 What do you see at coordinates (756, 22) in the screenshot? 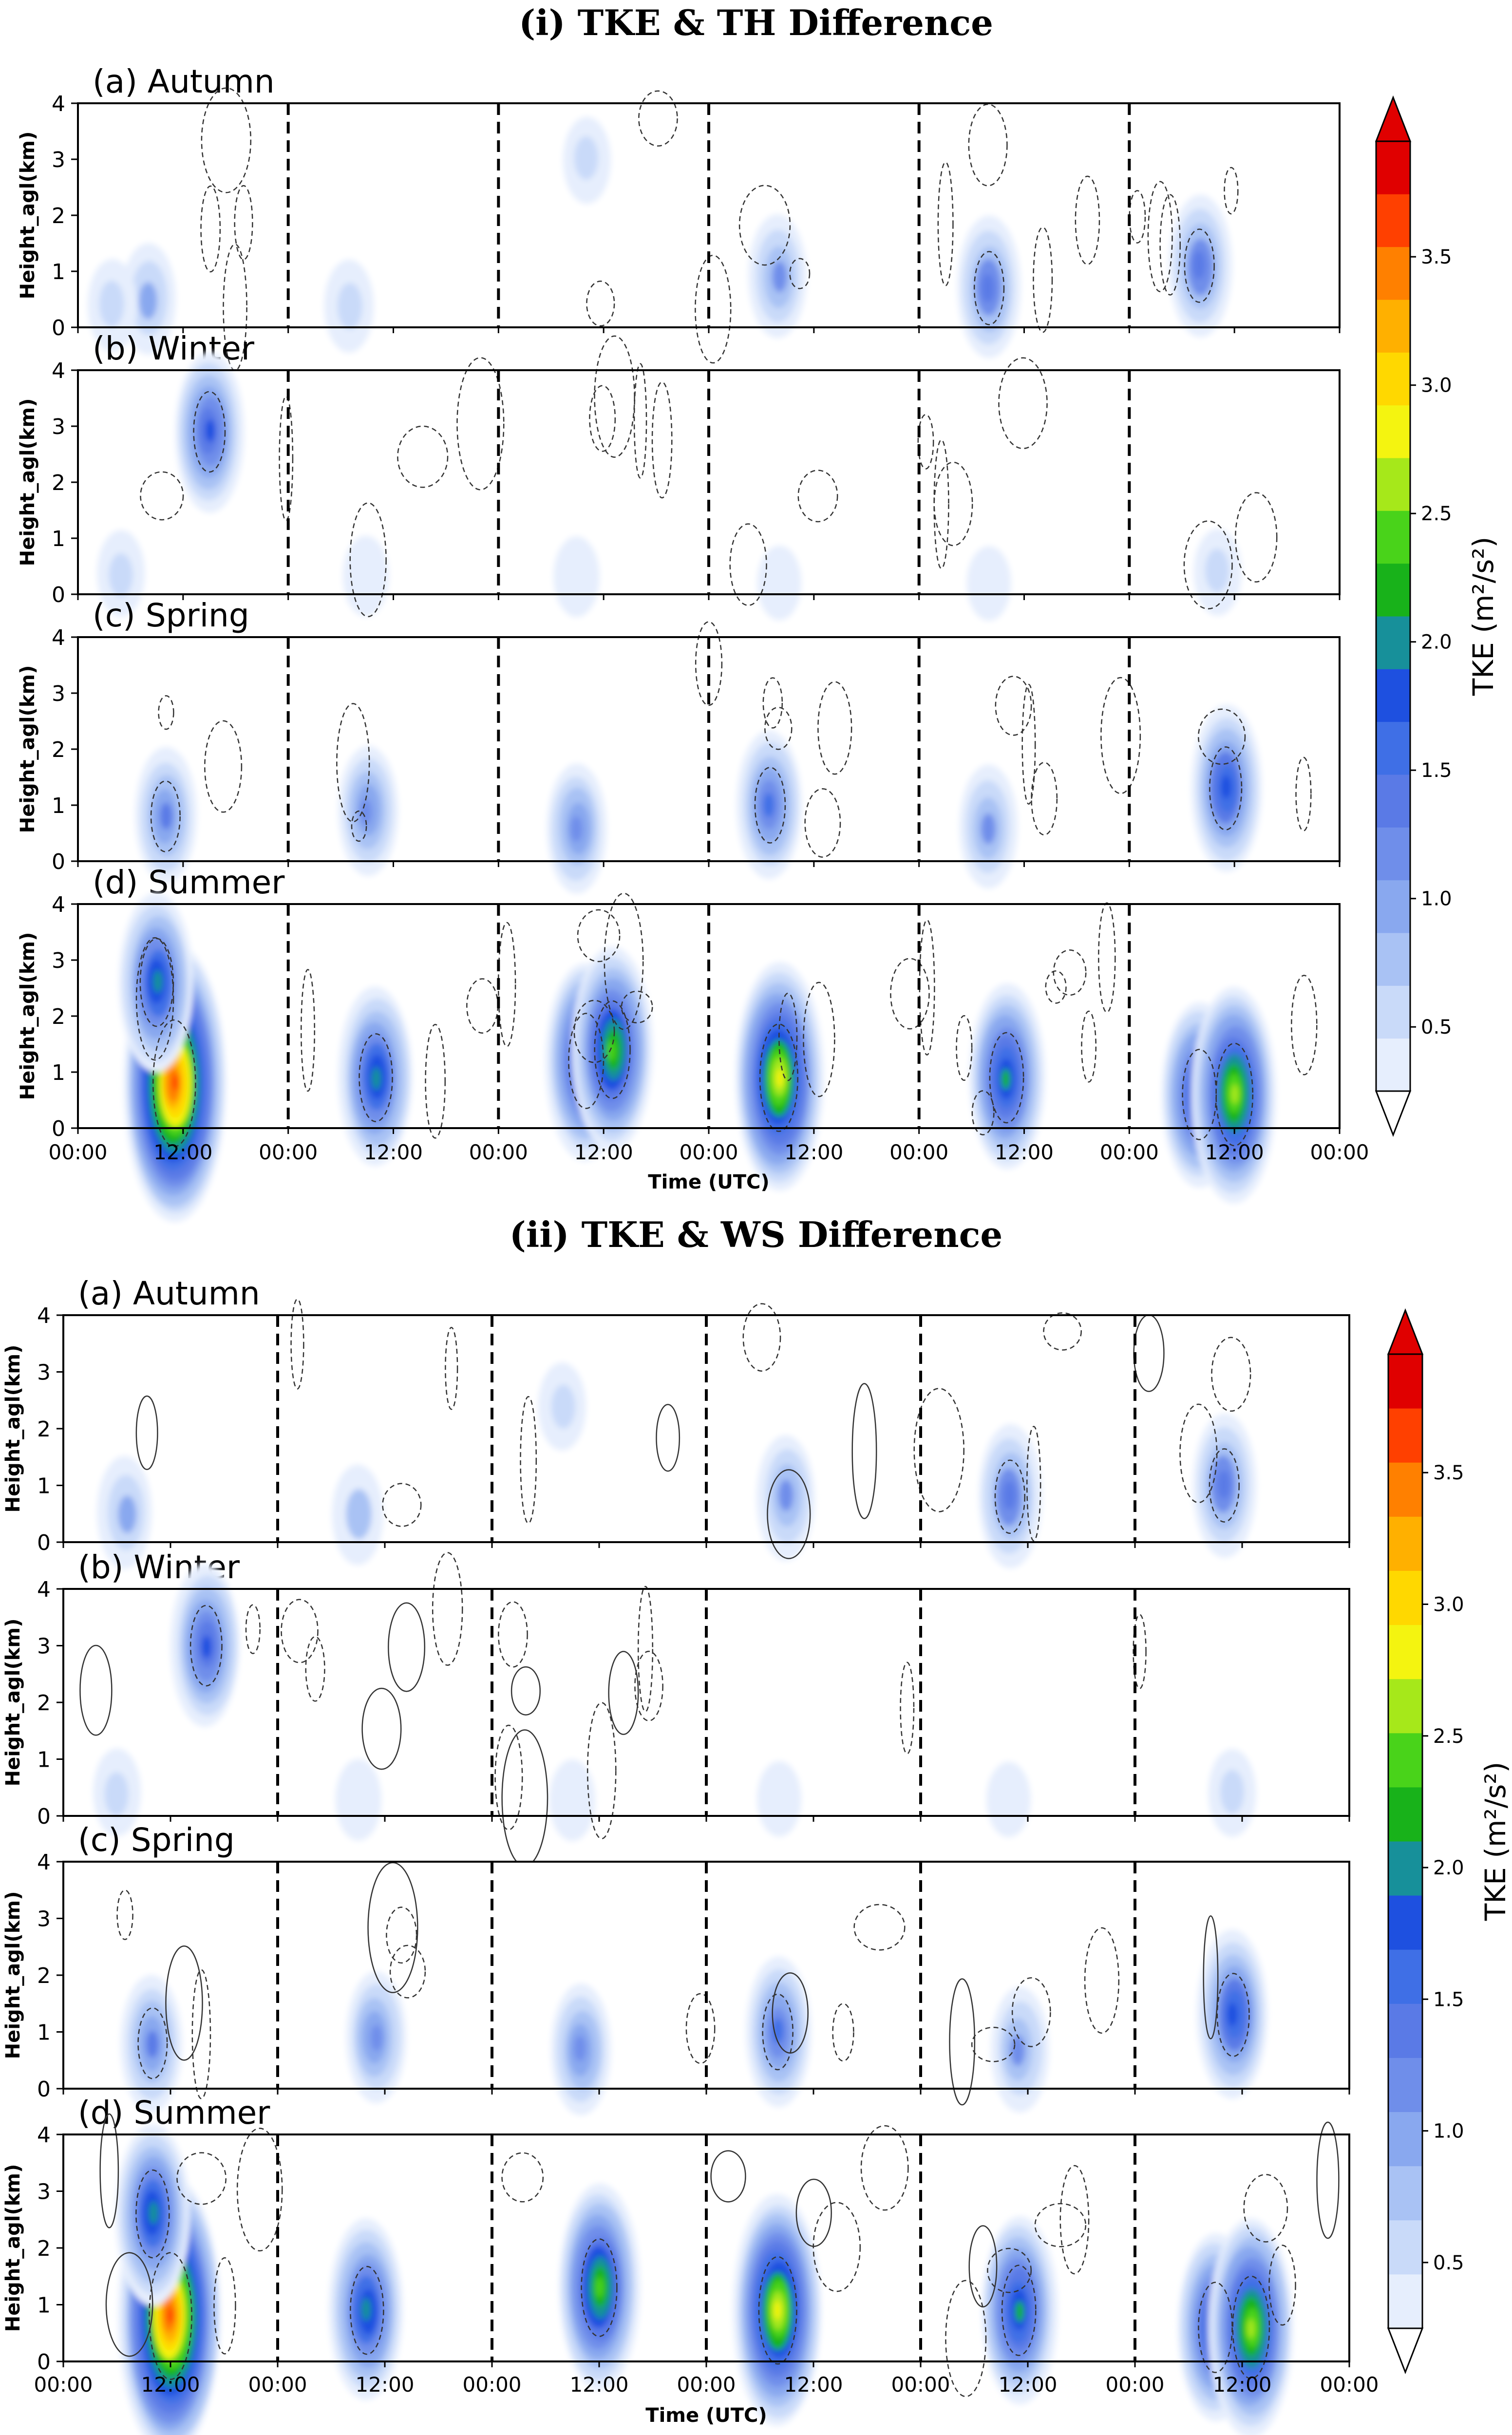
I see `figure-title: (i) TKE & TH Difference` at bounding box center [756, 22].